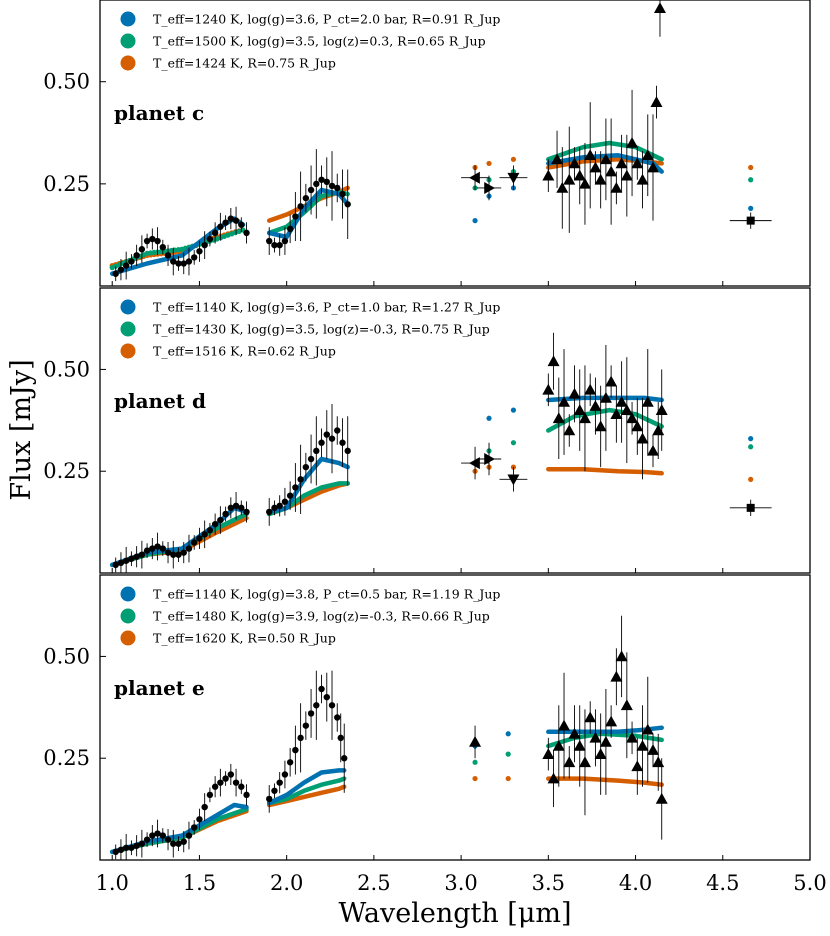 The height and width of the screenshot is (936, 830). What do you see at coordinates (112, 883) in the screenshot?
I see `x-tick-label: 1.0` at bounding box center [112, 883].